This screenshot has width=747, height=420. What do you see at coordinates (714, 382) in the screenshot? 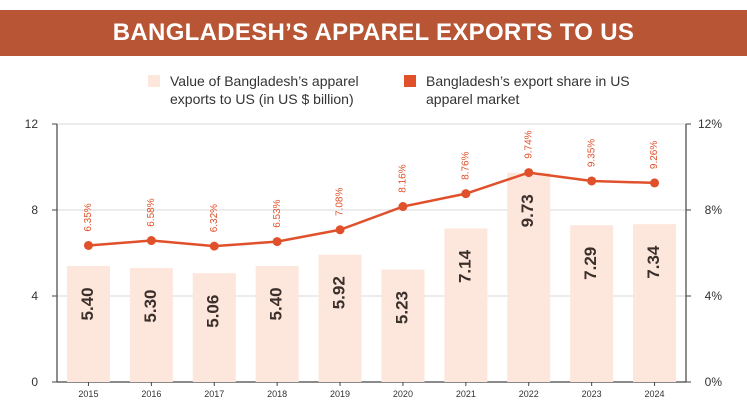
I see `y-tick-label-right: 0%` at bounding box center [714, 382].